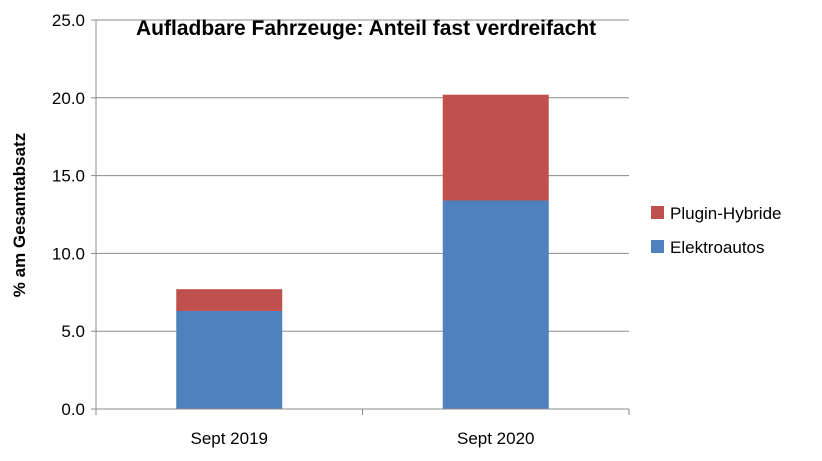 Image resolution: width=822 pixels, height=461 pixels. What do you see at coordinates (229, 359) in the screenshot?
I see `bar-elektroautos-sept-2019` at bounding box center [229, 359].